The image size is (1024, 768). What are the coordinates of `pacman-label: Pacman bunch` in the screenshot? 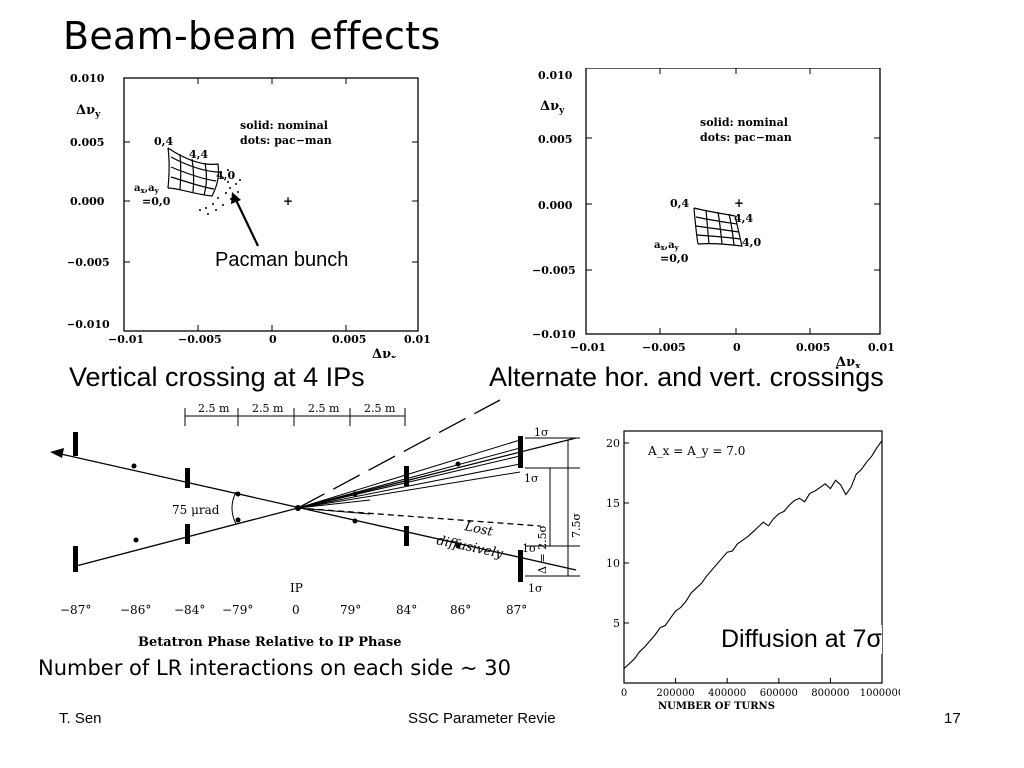 It's located at (282, 260).